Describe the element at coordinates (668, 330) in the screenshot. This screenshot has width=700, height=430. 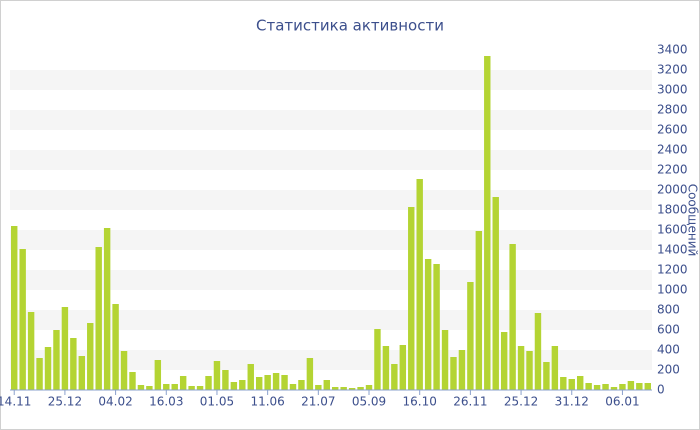
I see `y-tick-label: 600` at that location.